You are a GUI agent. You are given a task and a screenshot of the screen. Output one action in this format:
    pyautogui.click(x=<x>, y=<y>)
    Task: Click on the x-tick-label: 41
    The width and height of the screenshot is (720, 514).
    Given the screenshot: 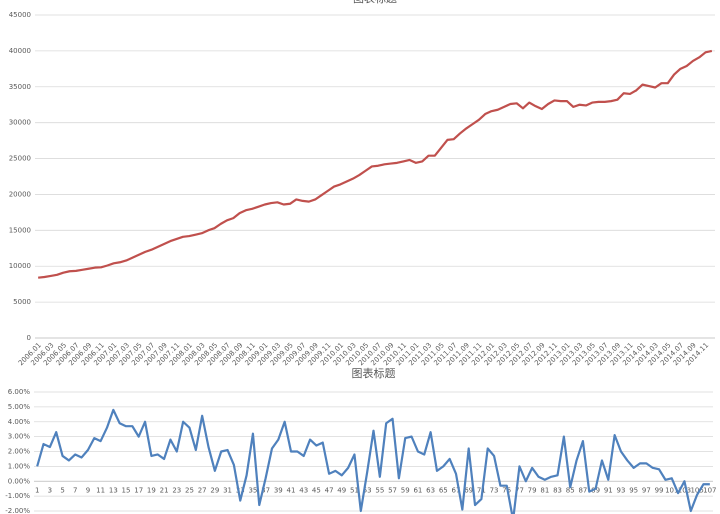 What is the action you would take?
    pyautogui.click(x=291, y=490)
    